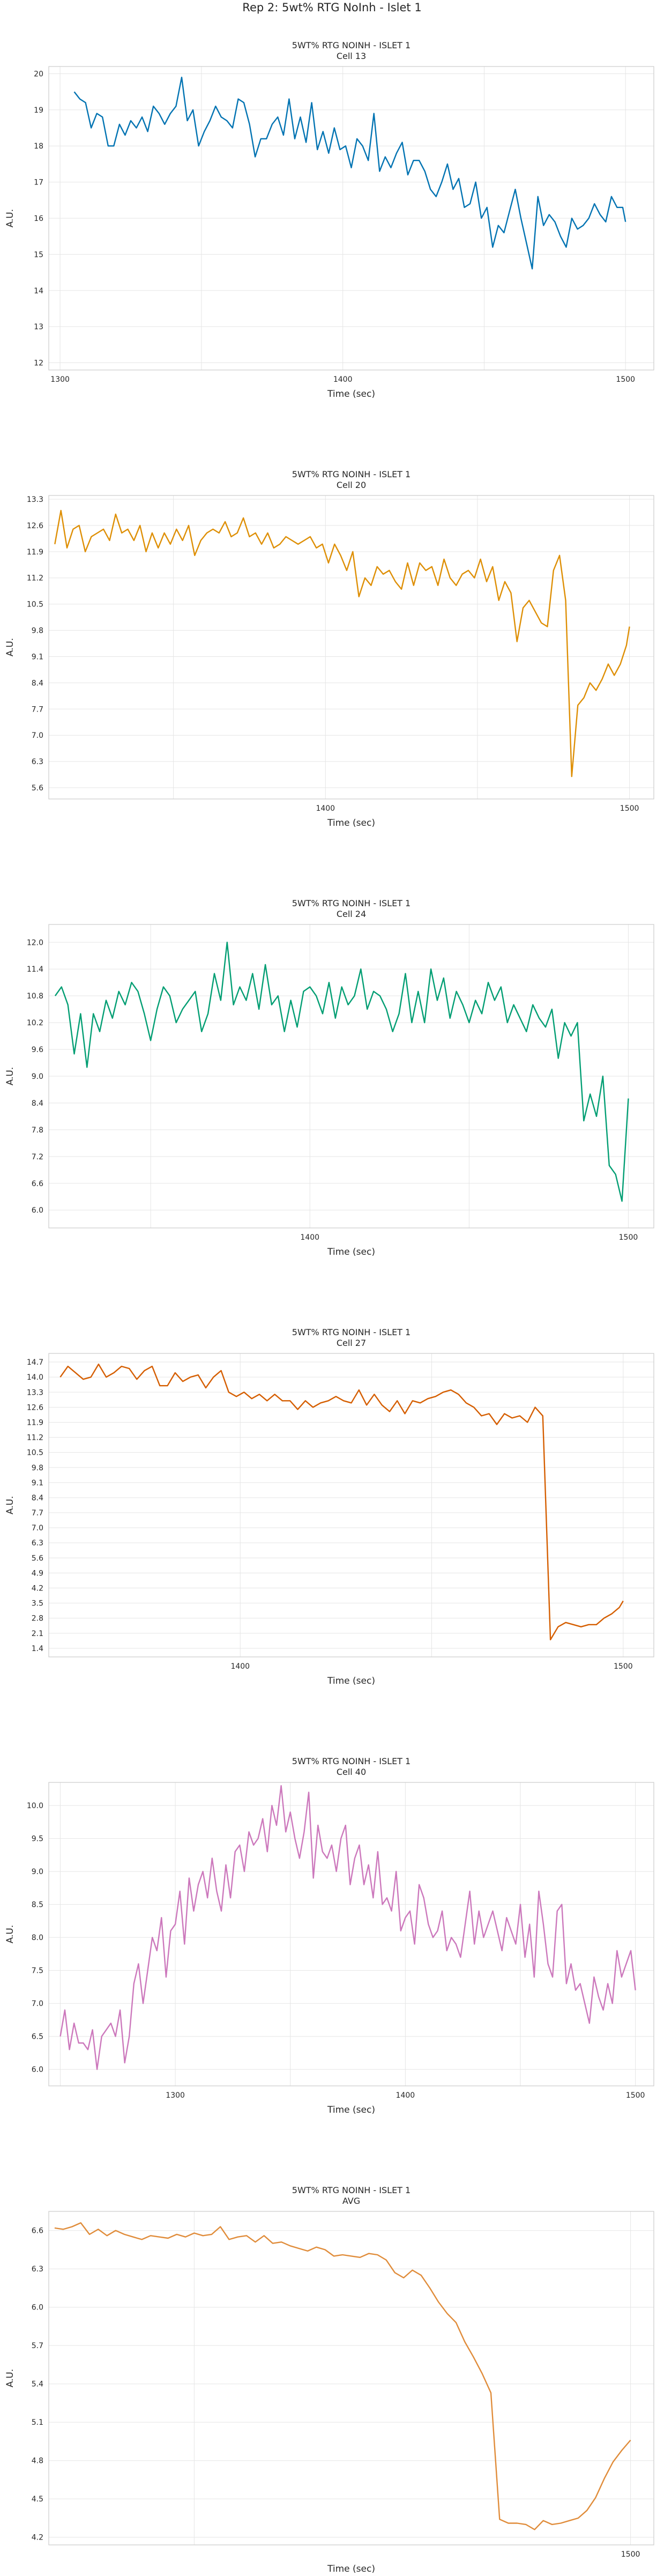 The image size is (664, 2576). I want to click on y-tick-label: 16, so click(38, 218).